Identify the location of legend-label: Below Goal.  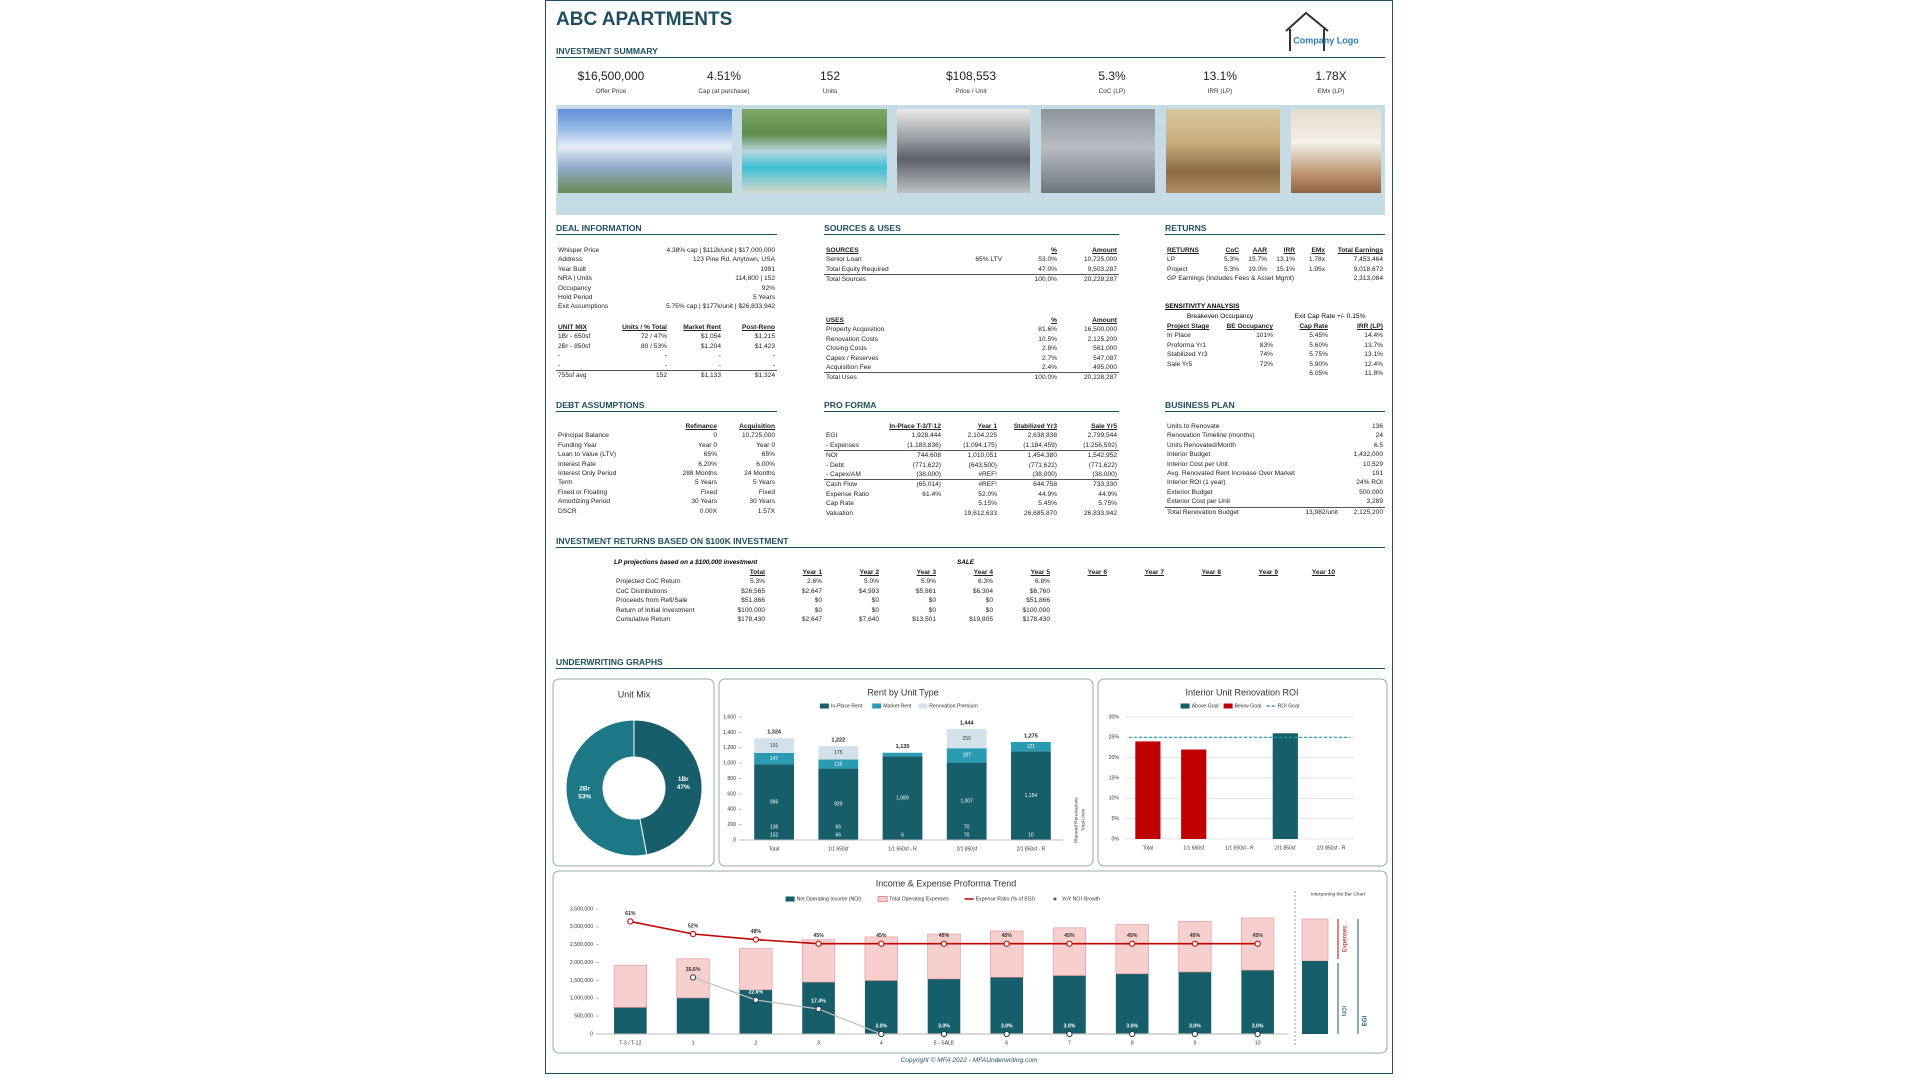
(1248, 706).